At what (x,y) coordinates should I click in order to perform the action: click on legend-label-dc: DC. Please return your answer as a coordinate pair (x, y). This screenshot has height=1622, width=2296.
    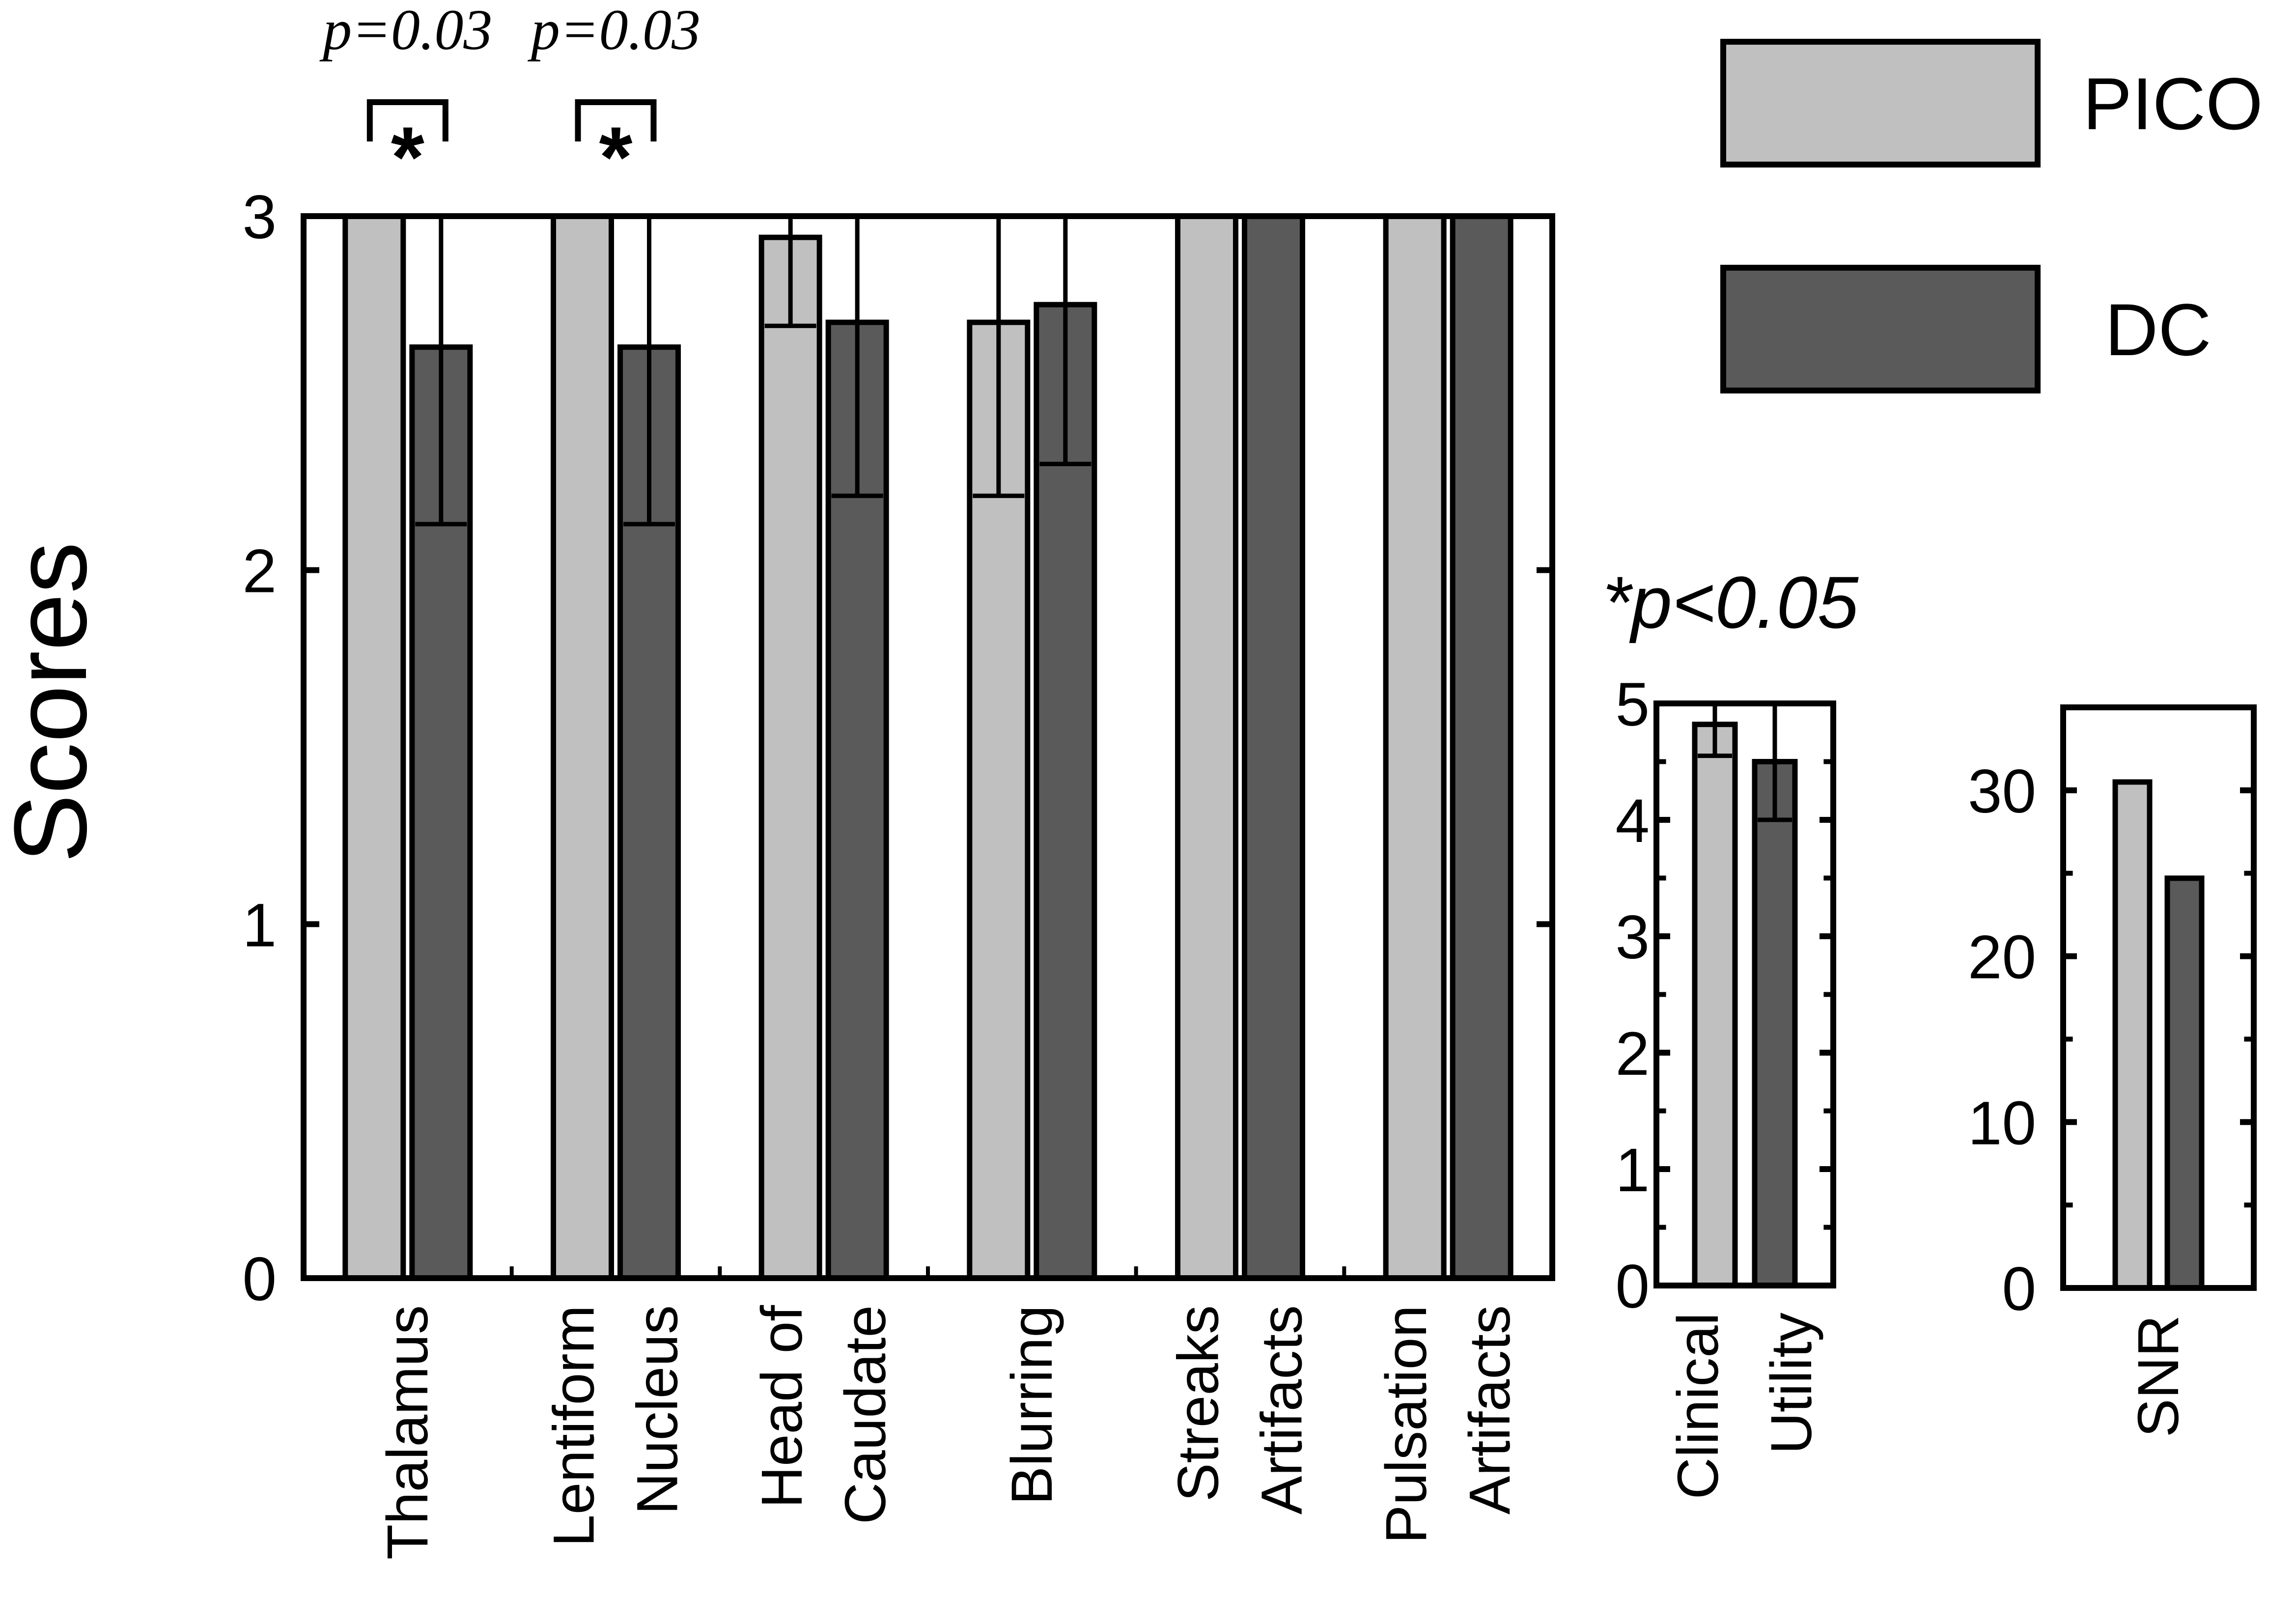
    Looking at the image, I should click on (2158, 329).